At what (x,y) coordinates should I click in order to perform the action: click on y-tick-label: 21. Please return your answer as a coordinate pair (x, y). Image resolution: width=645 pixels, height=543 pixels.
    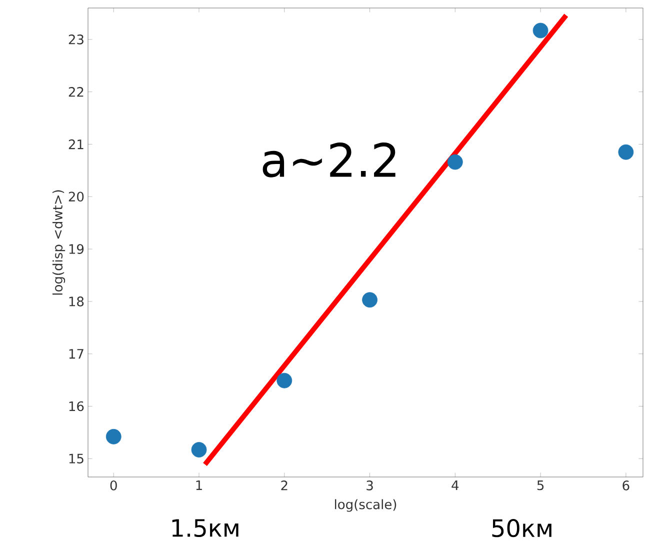
    Looking at the image, I should click on (76, 144).